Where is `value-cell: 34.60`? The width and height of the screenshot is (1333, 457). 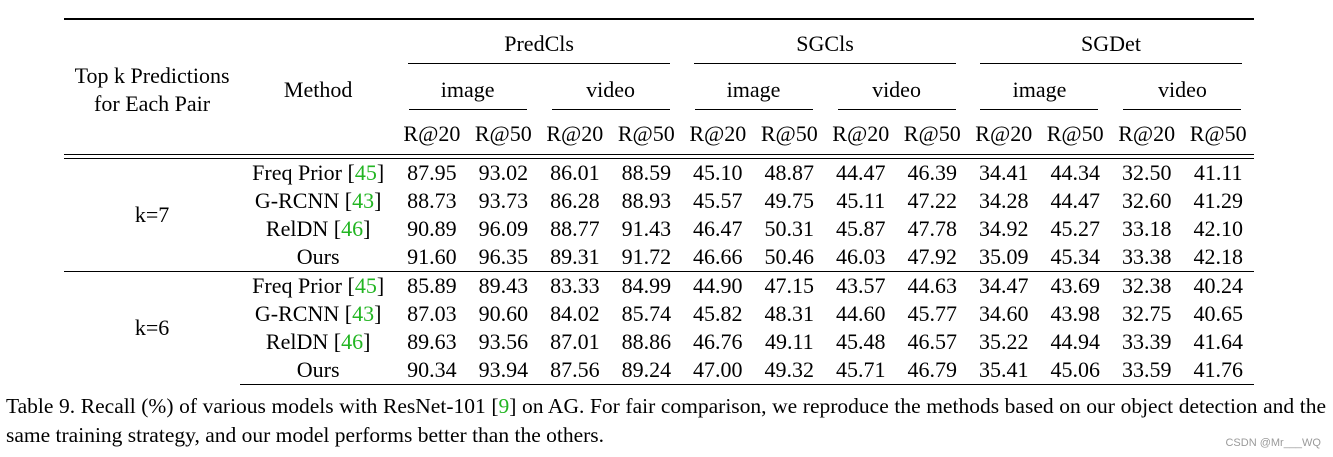
value-cell: 34.60 is located at coordinates (1003, 313).